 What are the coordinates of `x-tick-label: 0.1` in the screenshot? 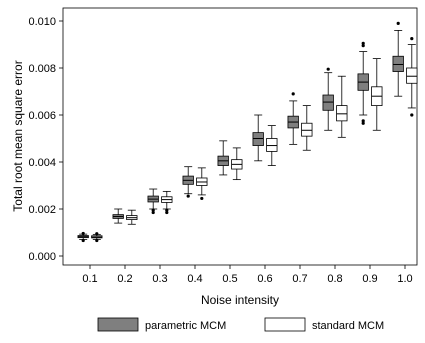 It's located at (89, 279).